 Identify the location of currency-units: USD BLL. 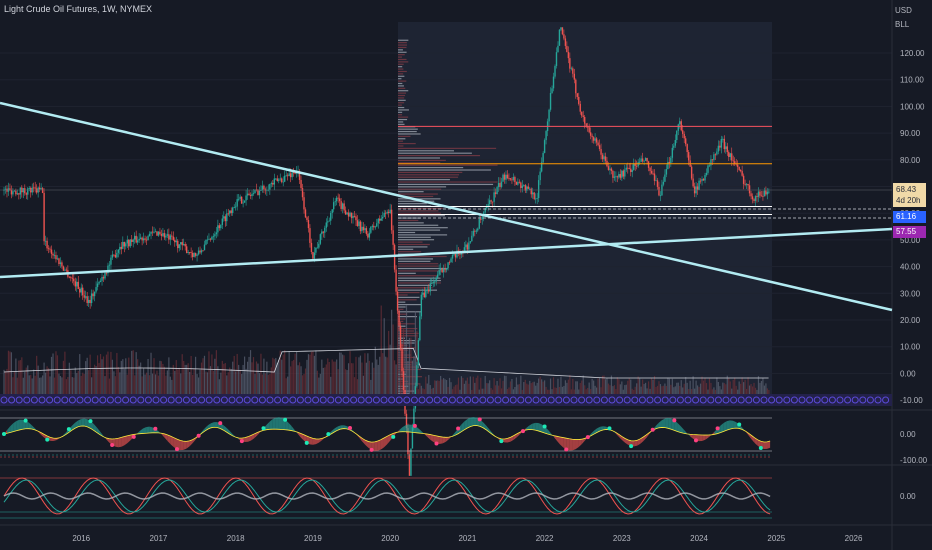
(903, 18).